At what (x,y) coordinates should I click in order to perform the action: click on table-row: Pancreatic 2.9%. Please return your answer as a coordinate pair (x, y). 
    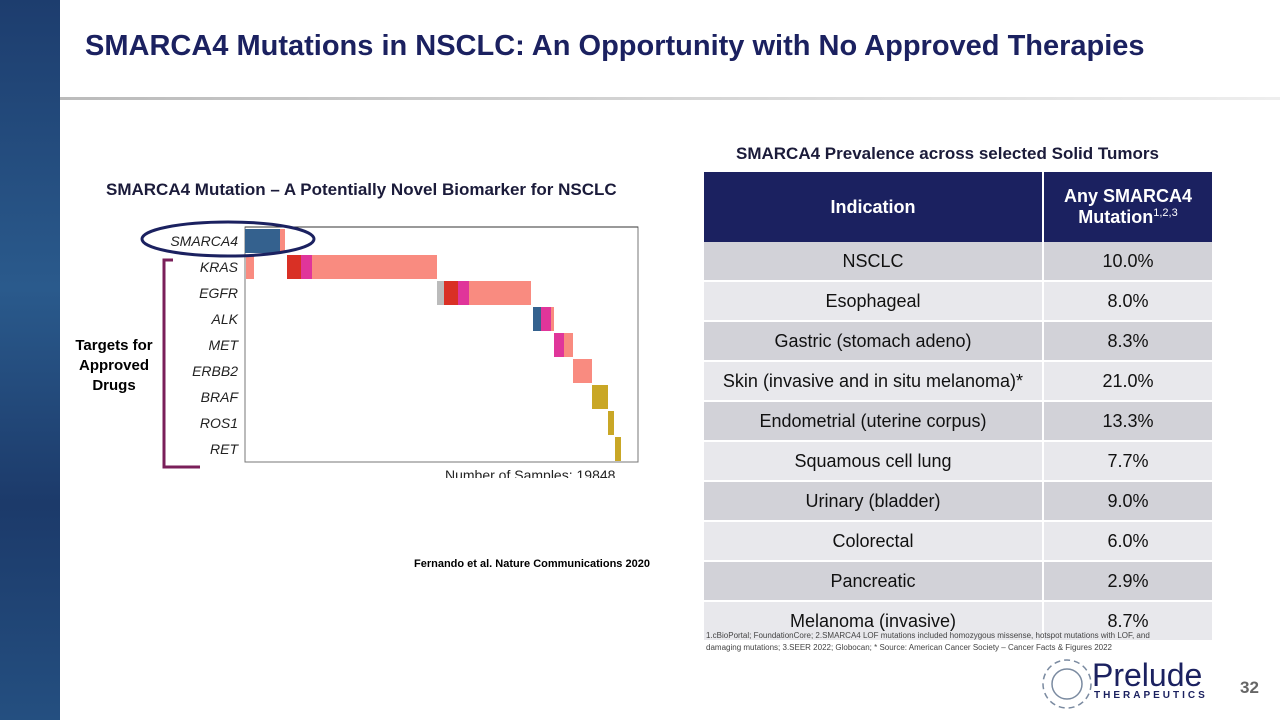
    Looking at the image, I should click on (959, 581).